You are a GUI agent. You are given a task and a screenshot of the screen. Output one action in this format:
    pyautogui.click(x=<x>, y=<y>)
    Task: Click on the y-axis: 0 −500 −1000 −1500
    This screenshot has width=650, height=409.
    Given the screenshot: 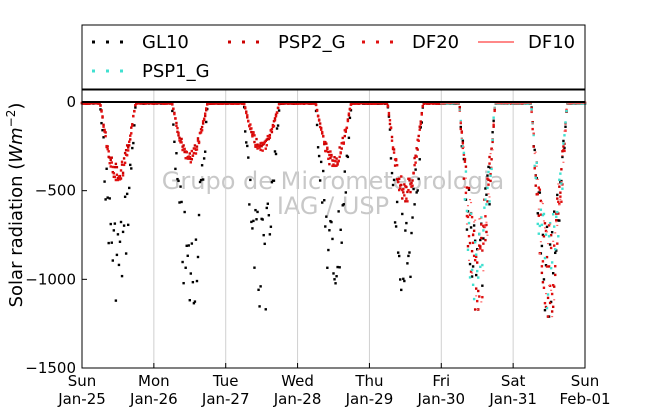 What is the action you would take?
    pyautogui.click(x=56, y=235)
    